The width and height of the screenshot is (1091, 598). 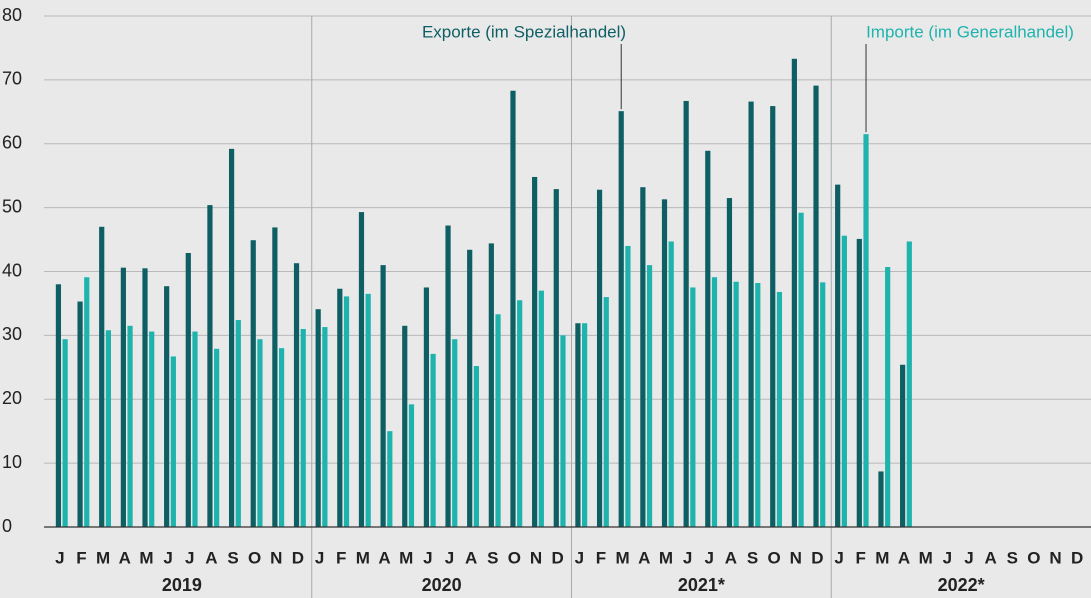 What do you see at coordinates (12, 15) in the screenshot?
I see `y-tick-label: 80` at bounding box center [12, 15].